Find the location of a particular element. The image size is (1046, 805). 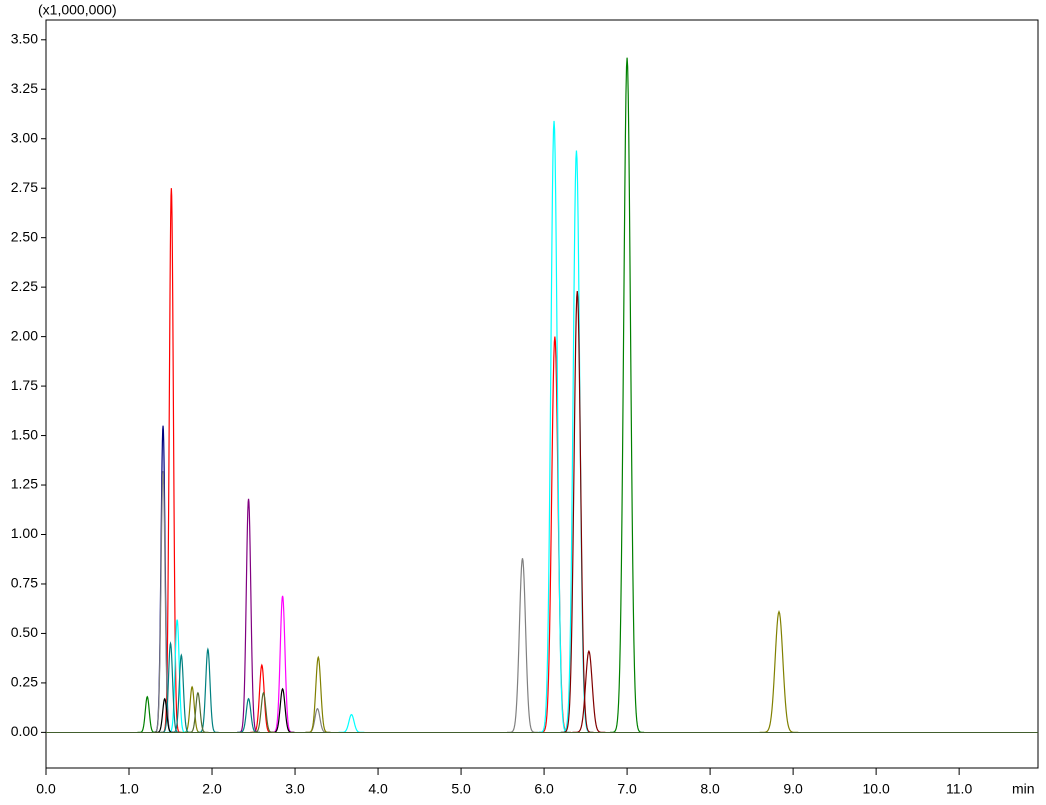

y-tick-label: 0.75 is located at coordinates (24, 583).